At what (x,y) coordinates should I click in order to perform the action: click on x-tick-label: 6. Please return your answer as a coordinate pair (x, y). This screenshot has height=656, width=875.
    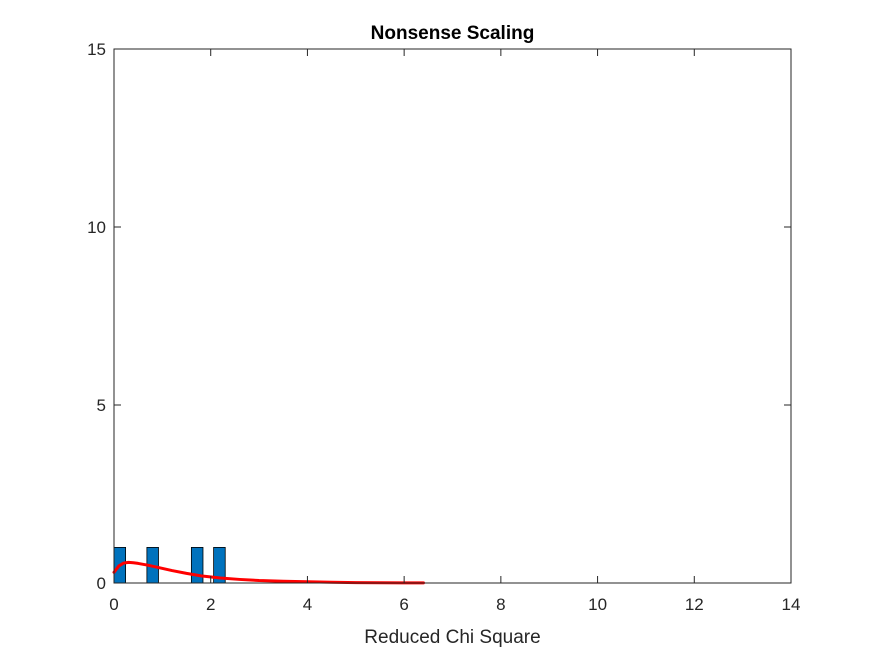
    Looking at the image, I should click on (403, 604).